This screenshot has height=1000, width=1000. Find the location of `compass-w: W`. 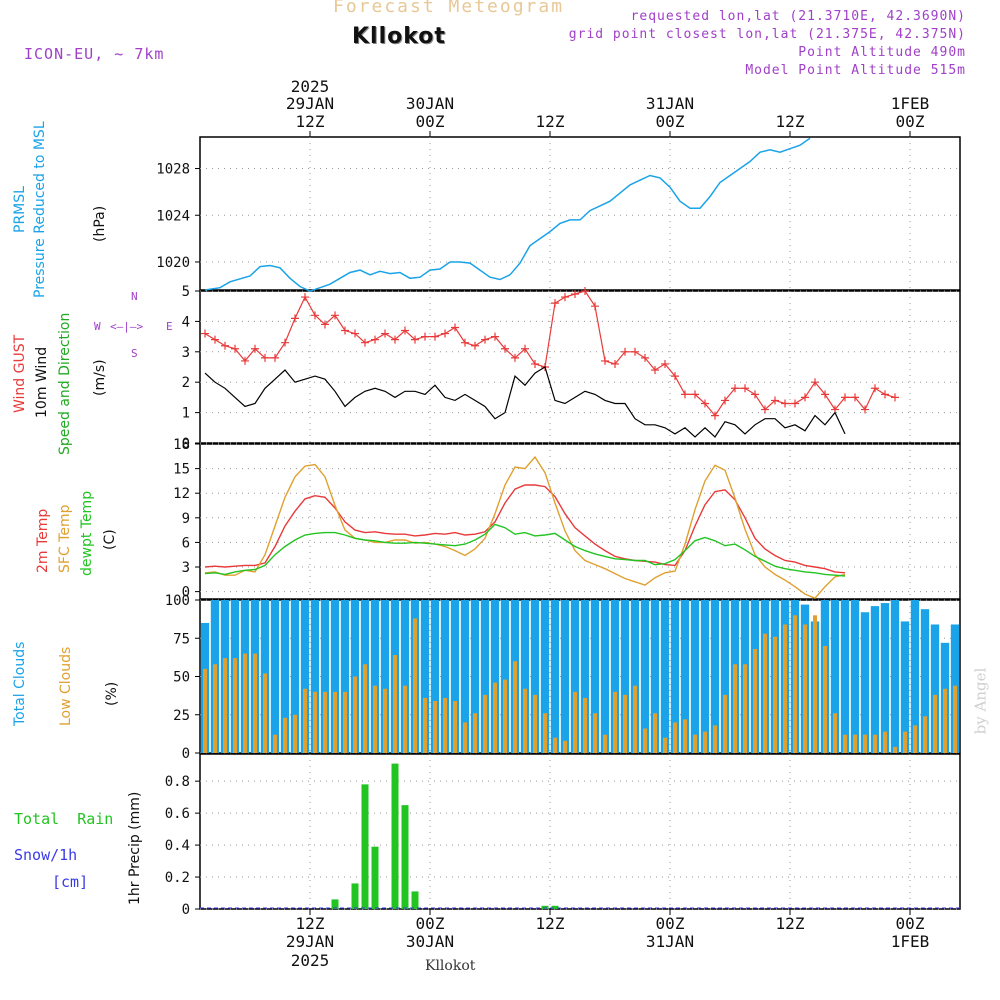

compass-w: W is located at coordinates (97, 326).